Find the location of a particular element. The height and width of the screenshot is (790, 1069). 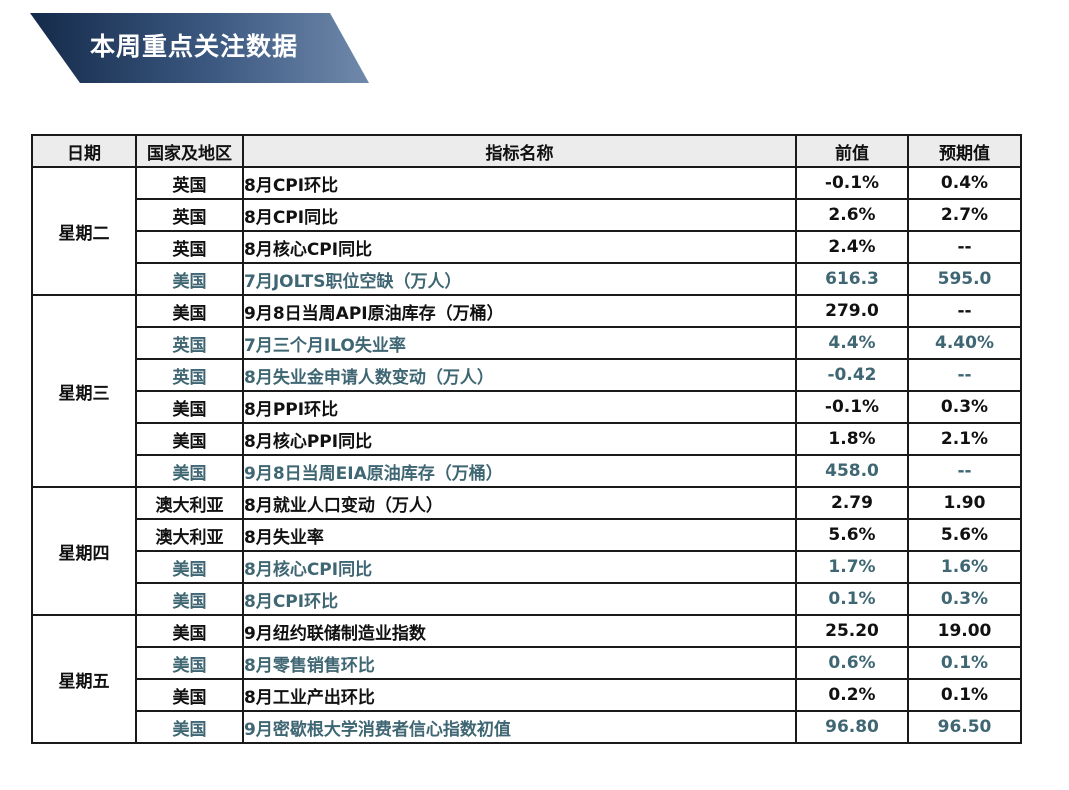

header-expected: 预期值 is located at coordinates (964, 151).